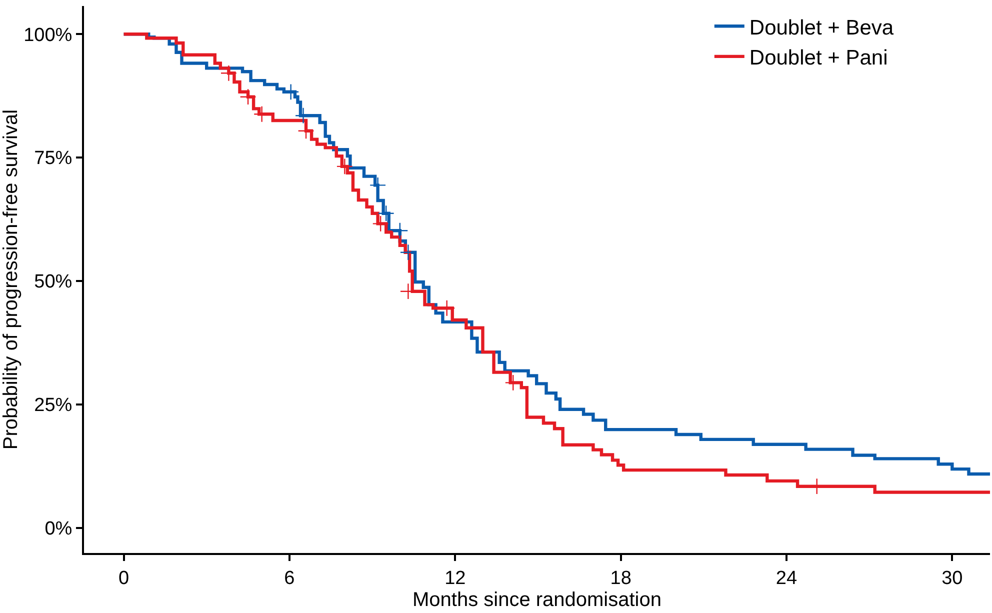 The height and width of the screenshot is (613, 992). I want to click on x-tick-label: 0, so click(124, 578).